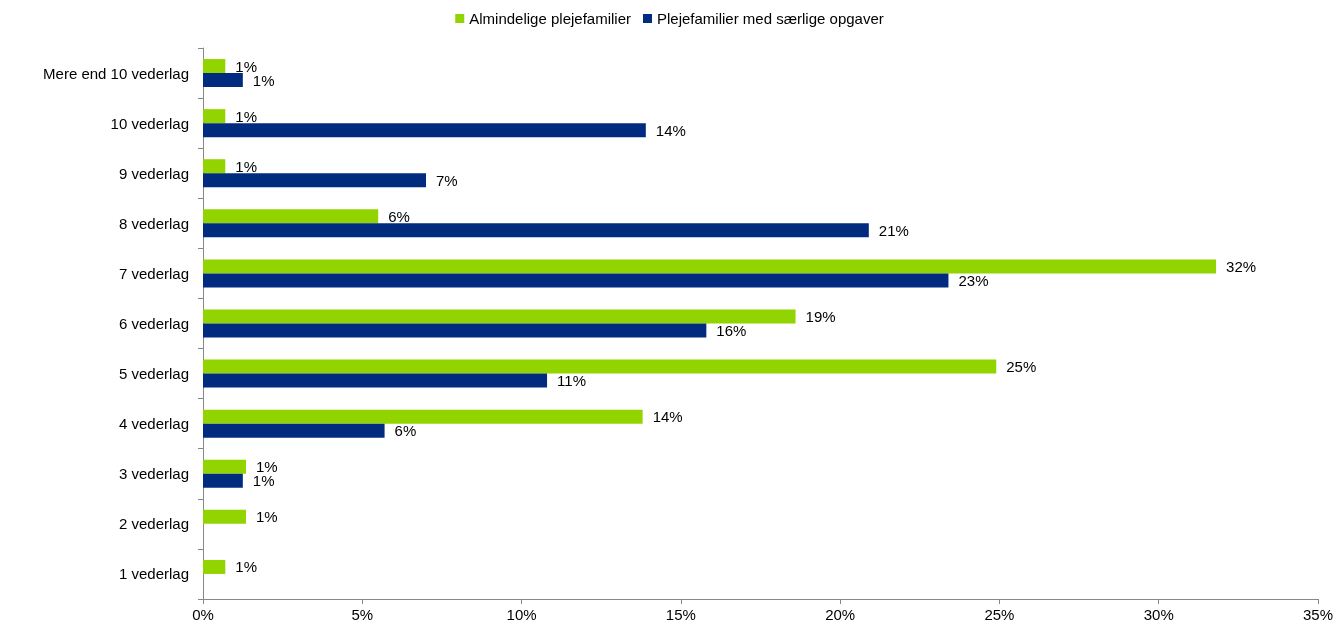 The width and height of the screenshot is (1339, 629). Describe the element at coordinates (153, 474) in the screenshot. I see `y-tick-label: 3 vederlag` at that location.